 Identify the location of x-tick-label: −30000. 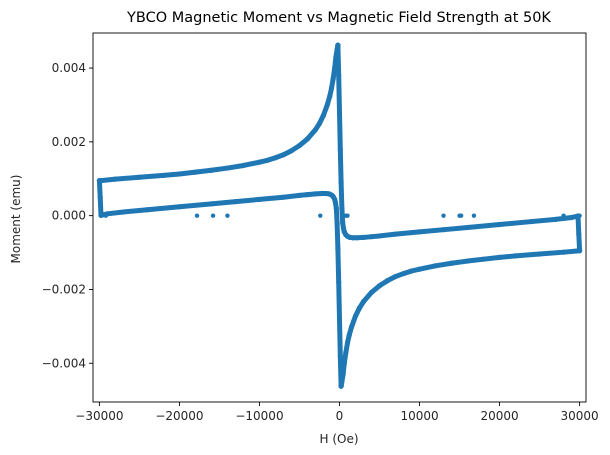
(99, 416).